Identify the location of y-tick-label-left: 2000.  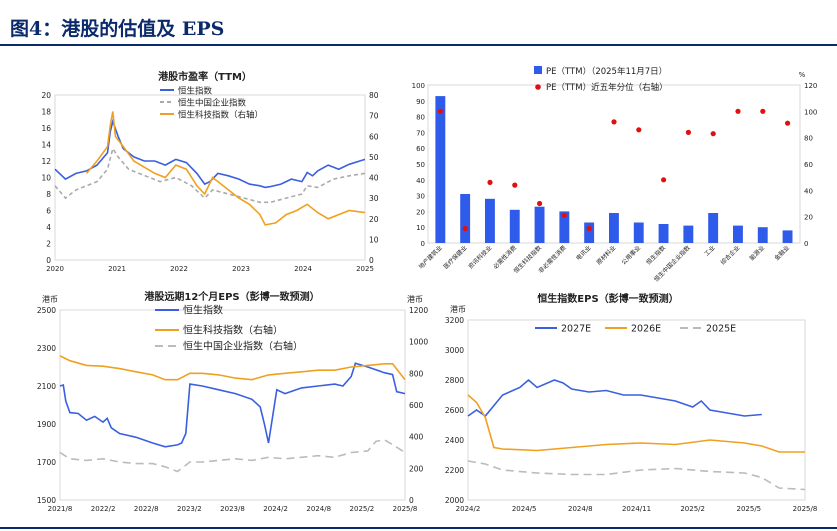
(454, 500).